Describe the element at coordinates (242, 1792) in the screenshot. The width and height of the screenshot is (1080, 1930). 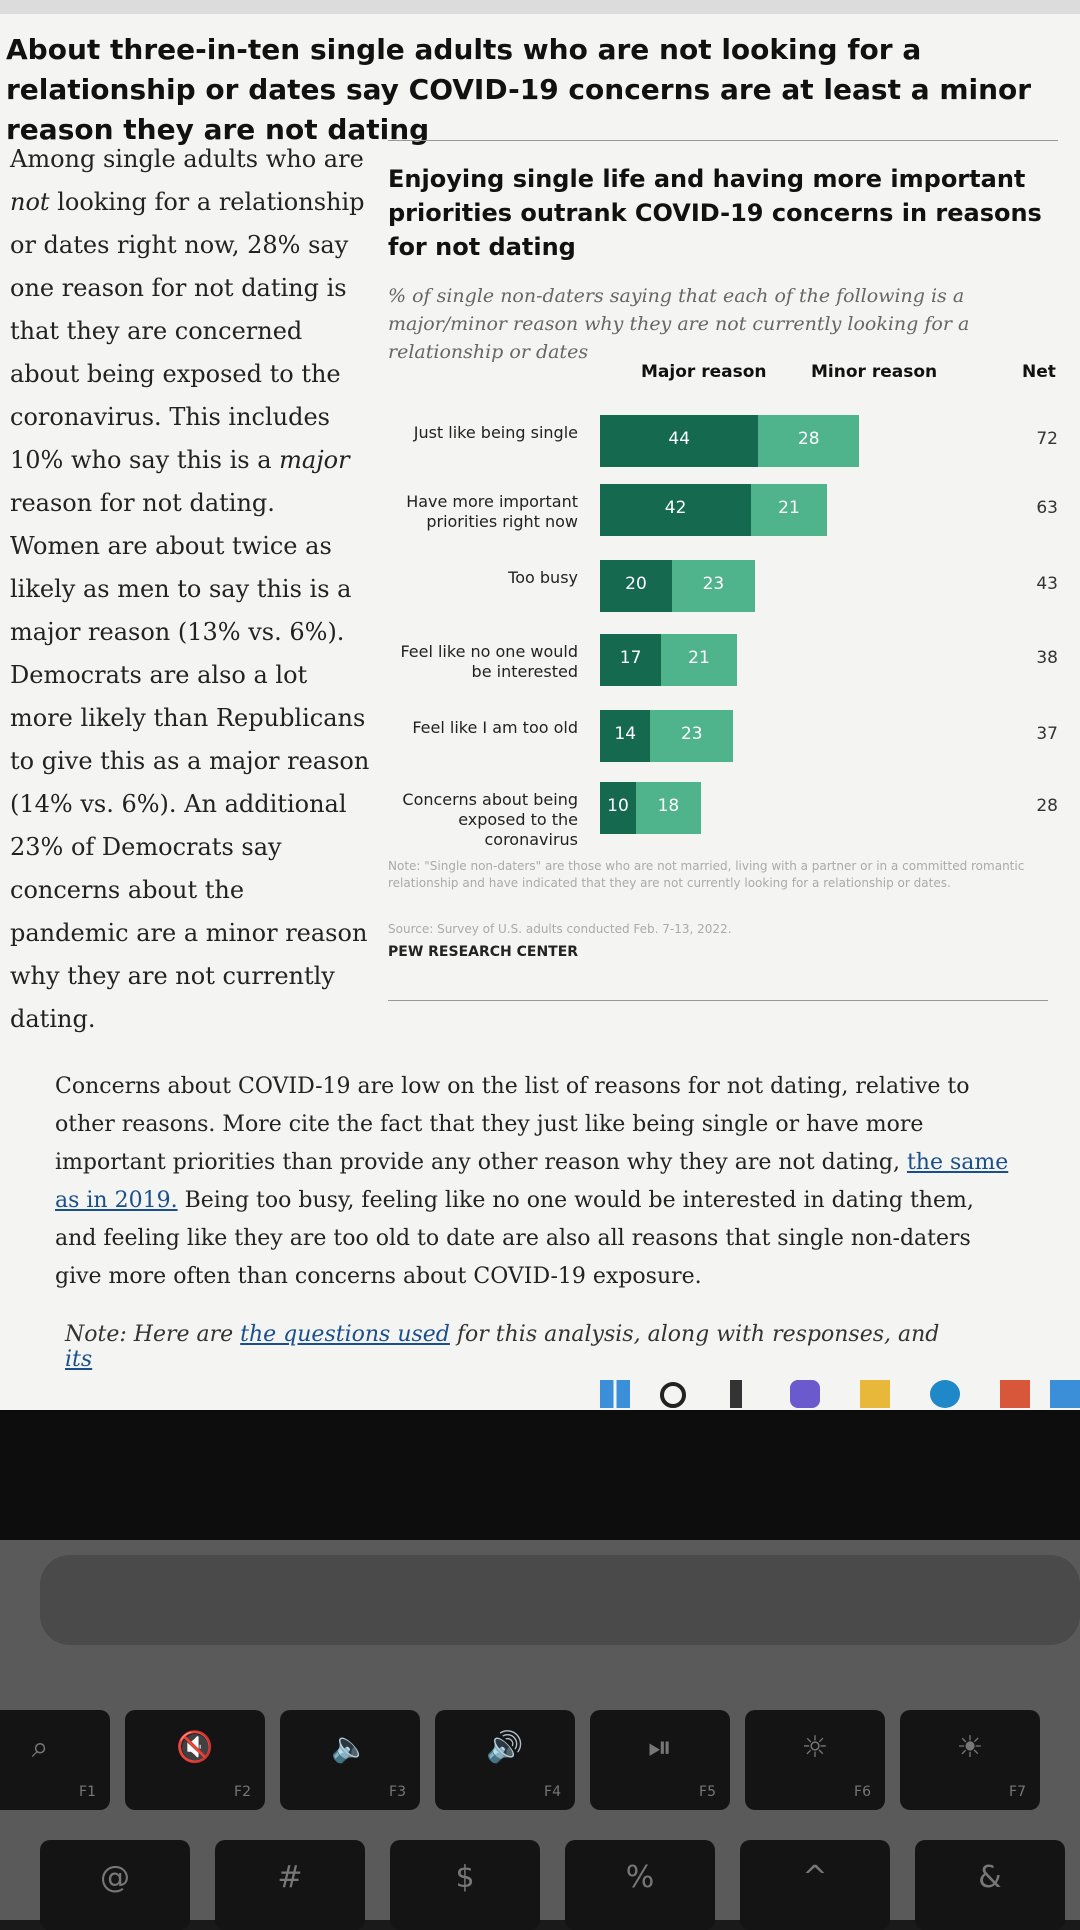
I see `function-key-label: F2` at that location.